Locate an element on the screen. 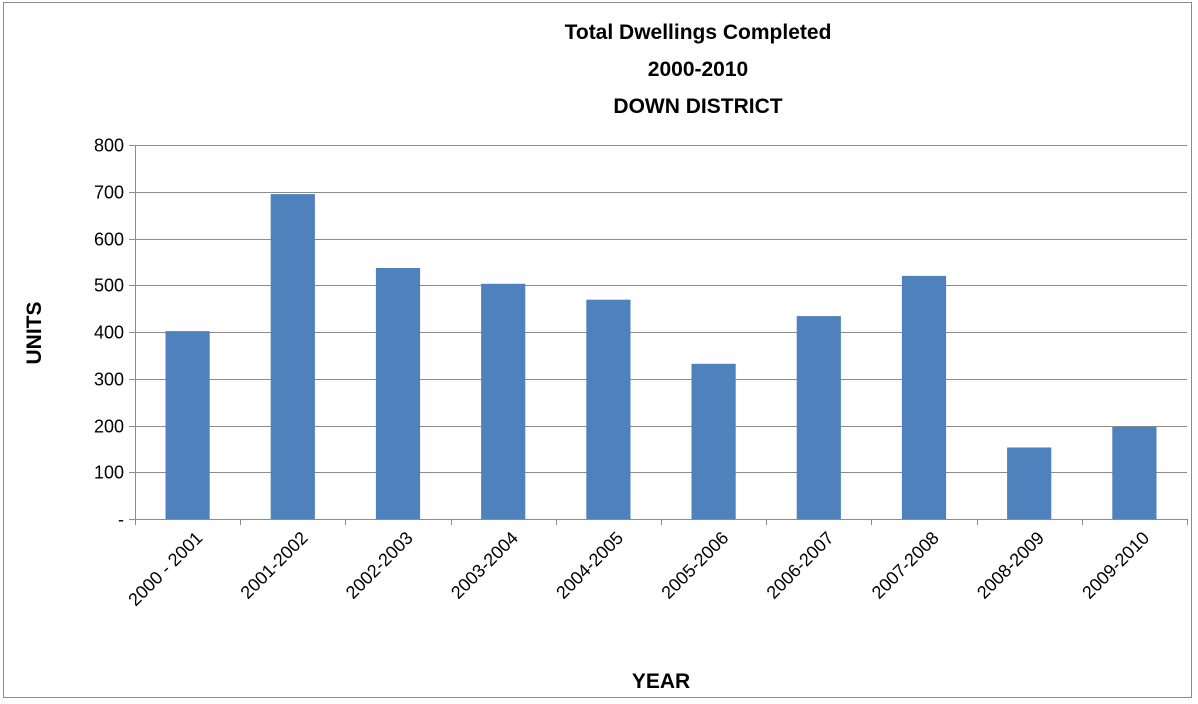 This screenshot has width=1198, height=704. y-tick-label: 800 is located at coordinates (109, 146).